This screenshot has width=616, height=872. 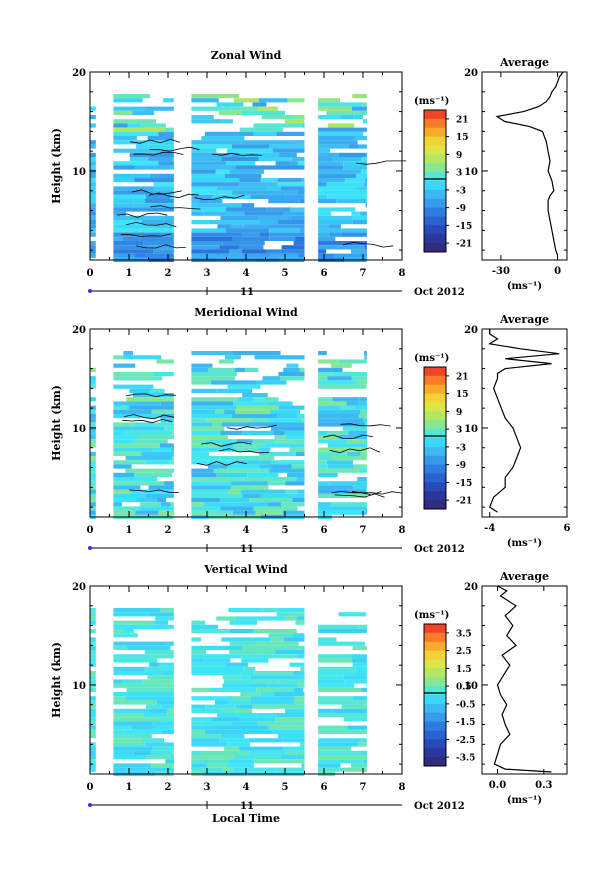 I want to click on panel-title: Vertical Wind, so click(x=245, y=569).